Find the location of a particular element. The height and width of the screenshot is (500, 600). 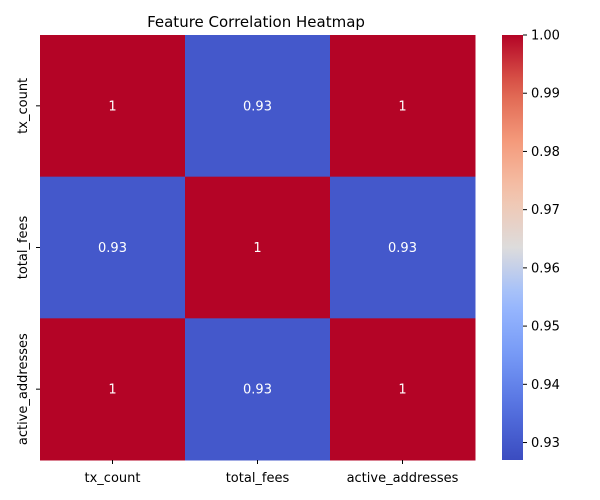

colorbar-tick-label: 0.94 is located at coordinates (545, 385).